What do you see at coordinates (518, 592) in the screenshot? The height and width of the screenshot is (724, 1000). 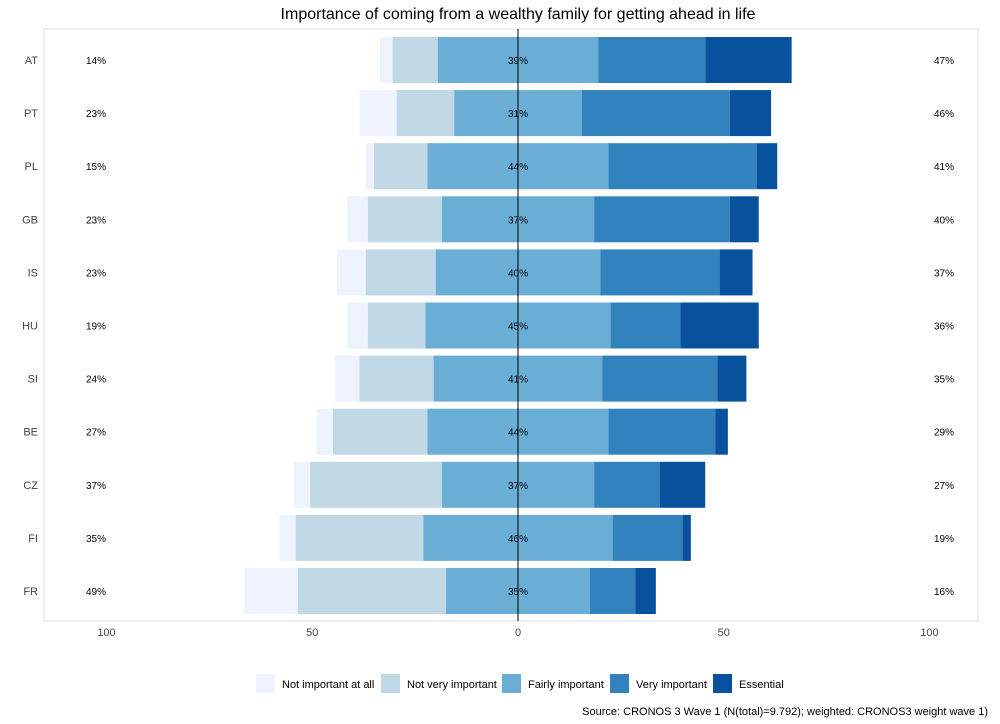 I see `center-label-fr: 35%` at bounding box center [518, 592].